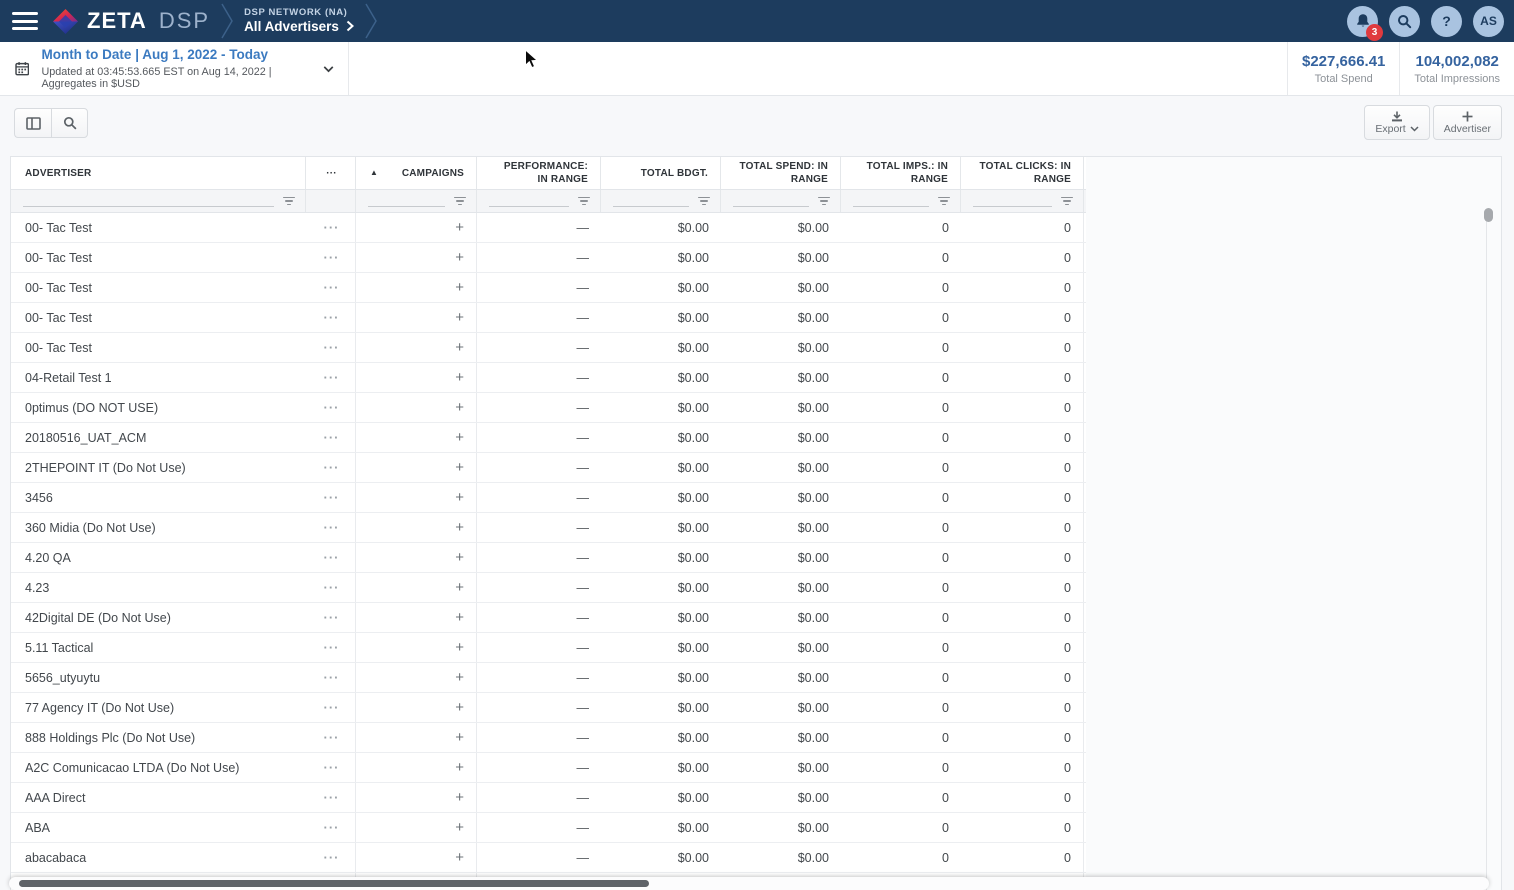 The height and width of the screenshot is (890, 1514). Describe the element at coordinates (901, 173) in the screenshot. I see `column-header-total_imps: TOTAL IMPS.: IN RANGE` at that location.